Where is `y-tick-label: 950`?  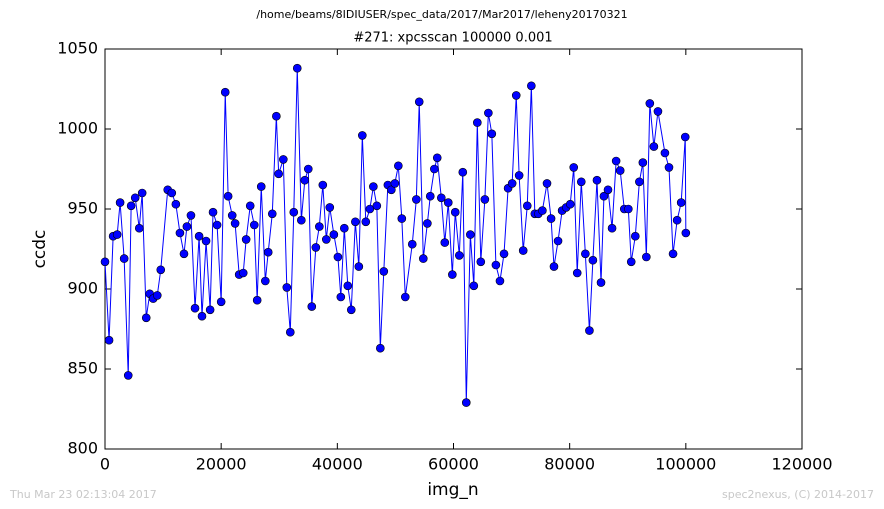 y-tick-label: 950 is located at coordinates (82, 208).